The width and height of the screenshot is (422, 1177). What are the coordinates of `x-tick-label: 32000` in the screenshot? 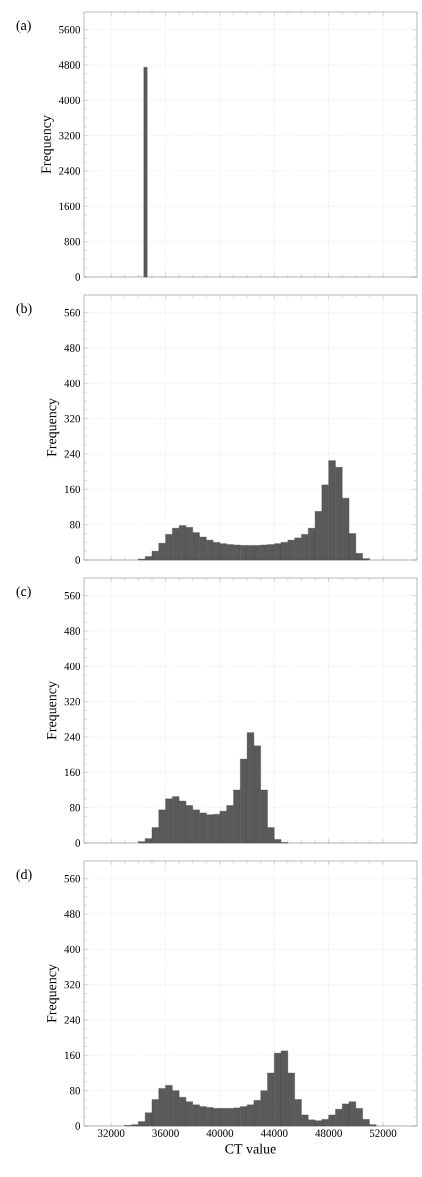 It's located at (111, 1133).